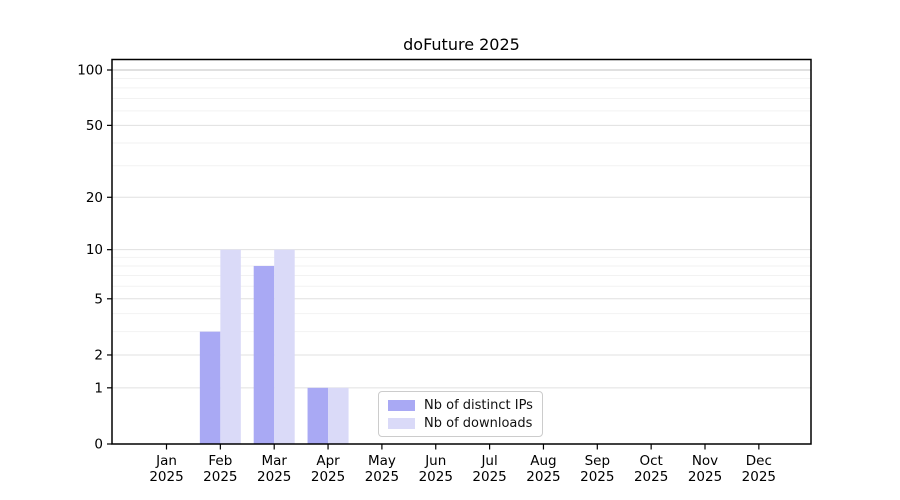  What do you see at coordinates (220, 461) in the screenshot?
I see `x-tick-label-month: Feb` at bounding box center [220, 461].